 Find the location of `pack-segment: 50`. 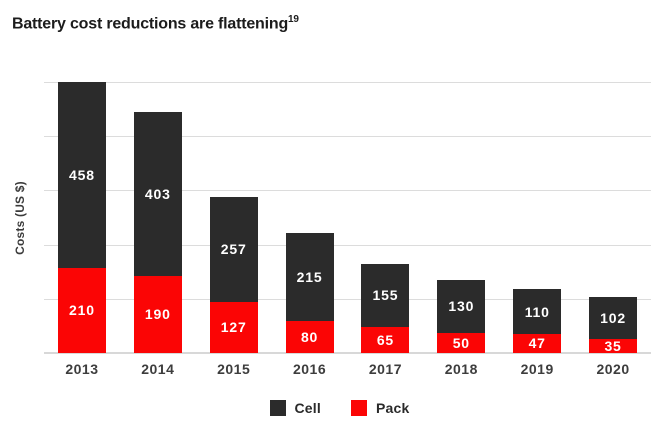

pack-segment: 50 is located at coordinates (461, 342).